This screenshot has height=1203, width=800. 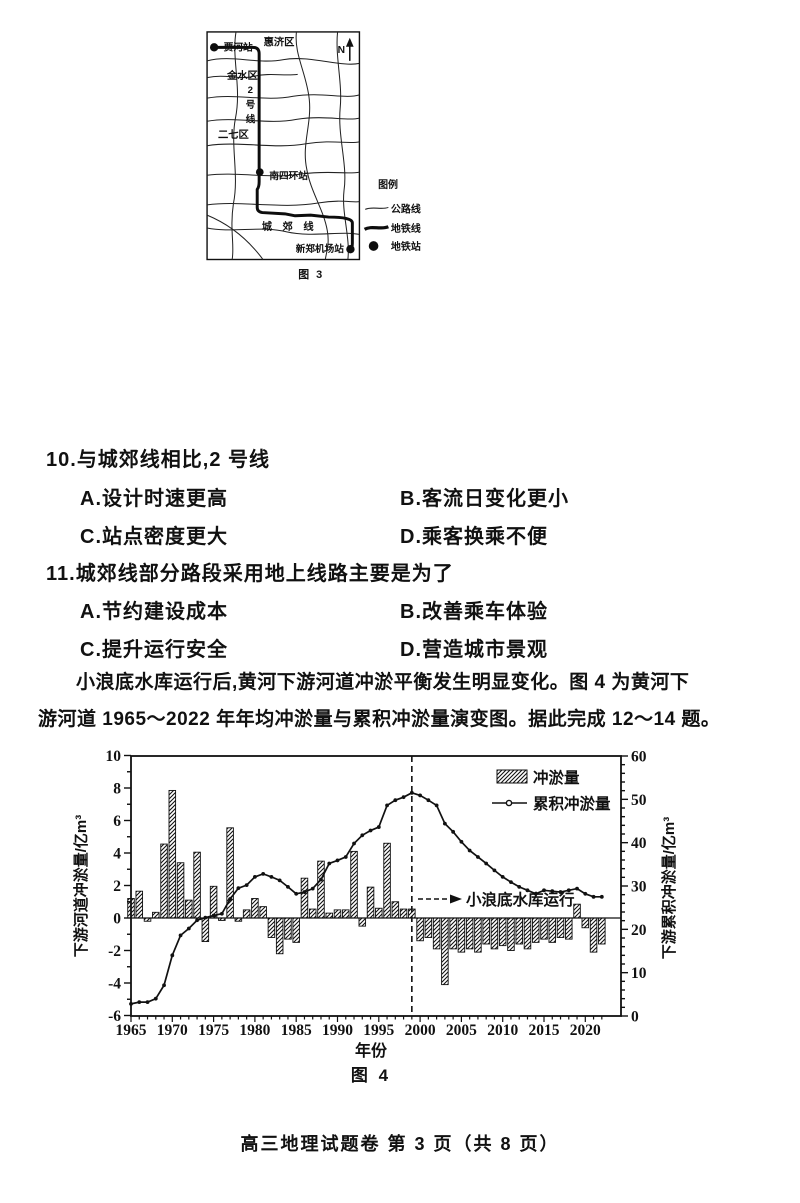 I want to click on bar-2017, so click(x=560, y=927).